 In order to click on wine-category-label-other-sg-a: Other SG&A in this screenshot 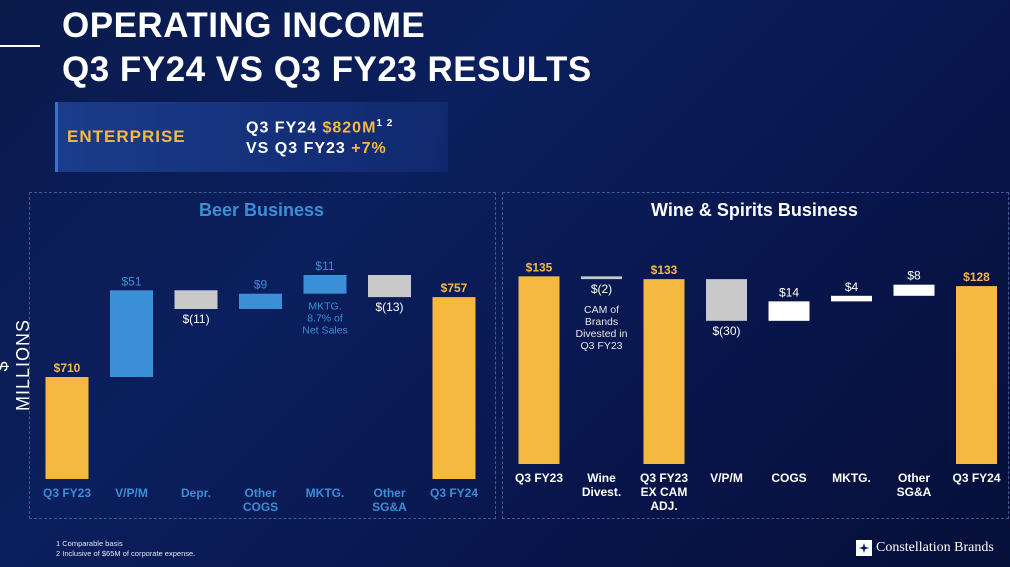, I will do `click(914, 485)`.